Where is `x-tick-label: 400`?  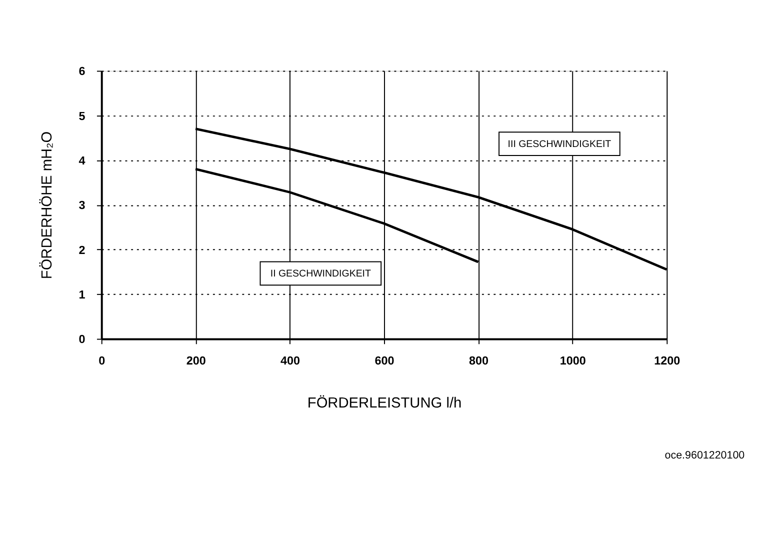 x-tick-label: 400 is located at coordinates (290, 361).